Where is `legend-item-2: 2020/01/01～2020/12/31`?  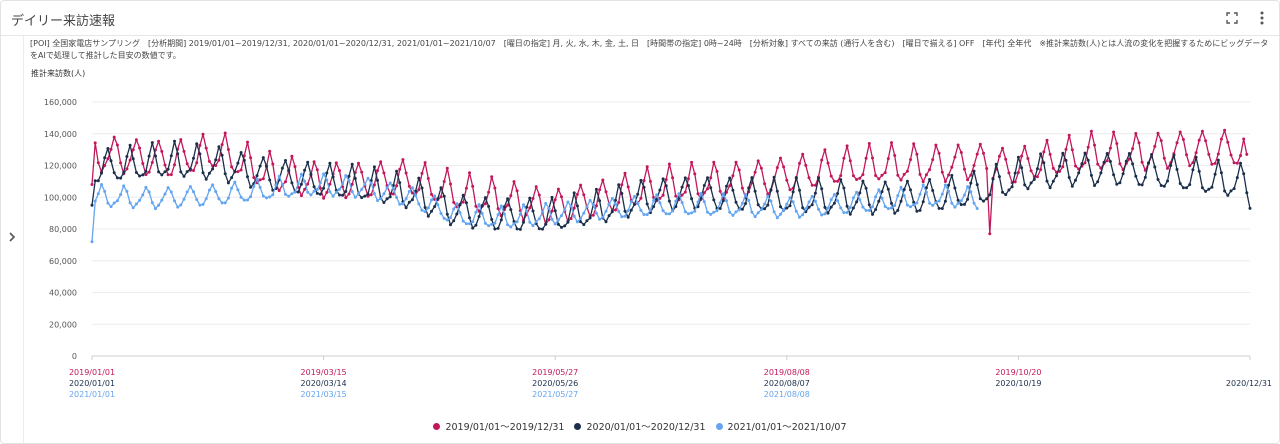 legend-item-2: 2020/01/01～2020/12/31 is located at coordinates (640, 426).